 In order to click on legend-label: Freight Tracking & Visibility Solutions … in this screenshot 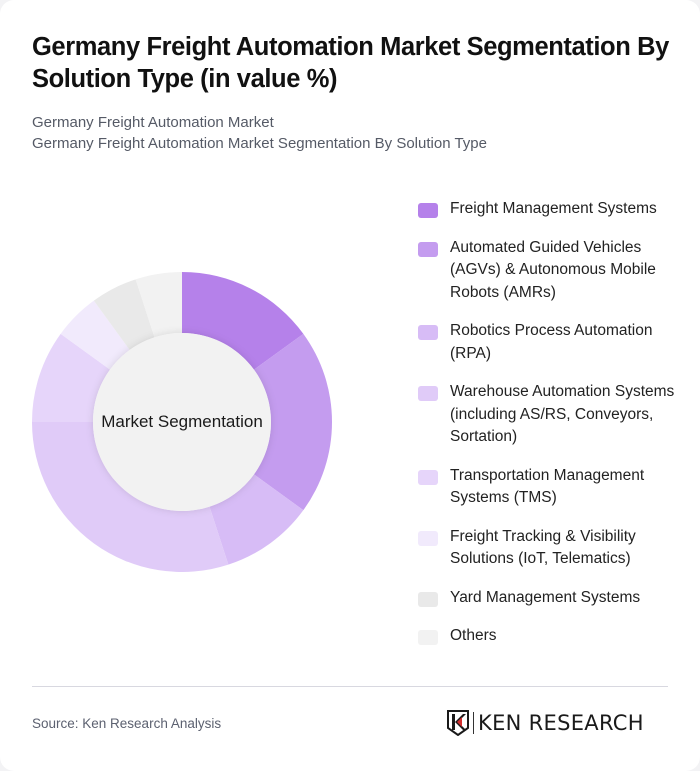, I will do `click(543, 547)`.